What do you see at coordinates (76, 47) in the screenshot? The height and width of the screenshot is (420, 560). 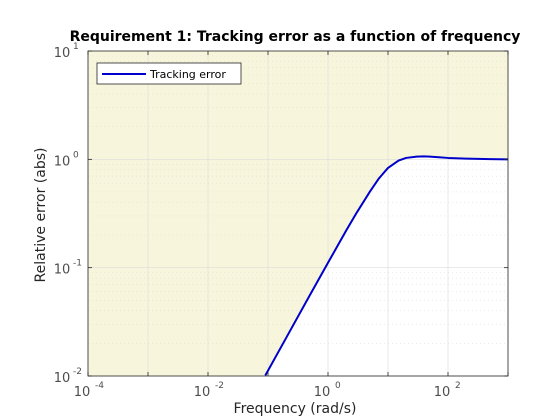 I see `y-tick-label-exponent: 1` at bounding box center [76, 47].